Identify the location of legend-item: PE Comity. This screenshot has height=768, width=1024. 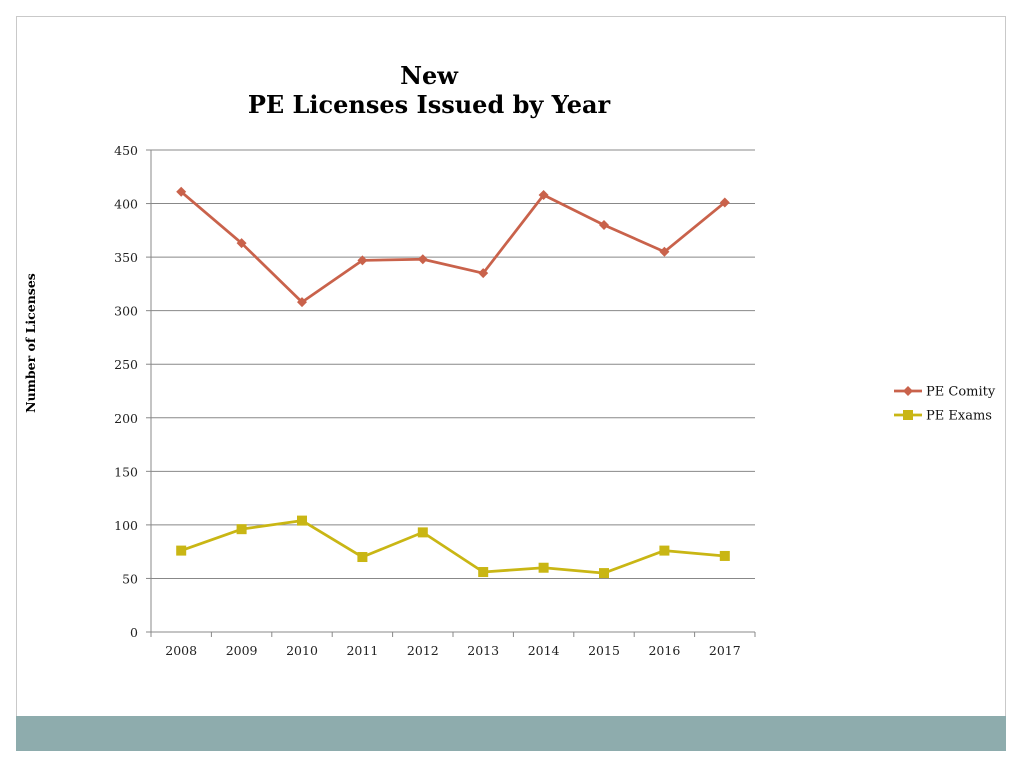
(945, 392).